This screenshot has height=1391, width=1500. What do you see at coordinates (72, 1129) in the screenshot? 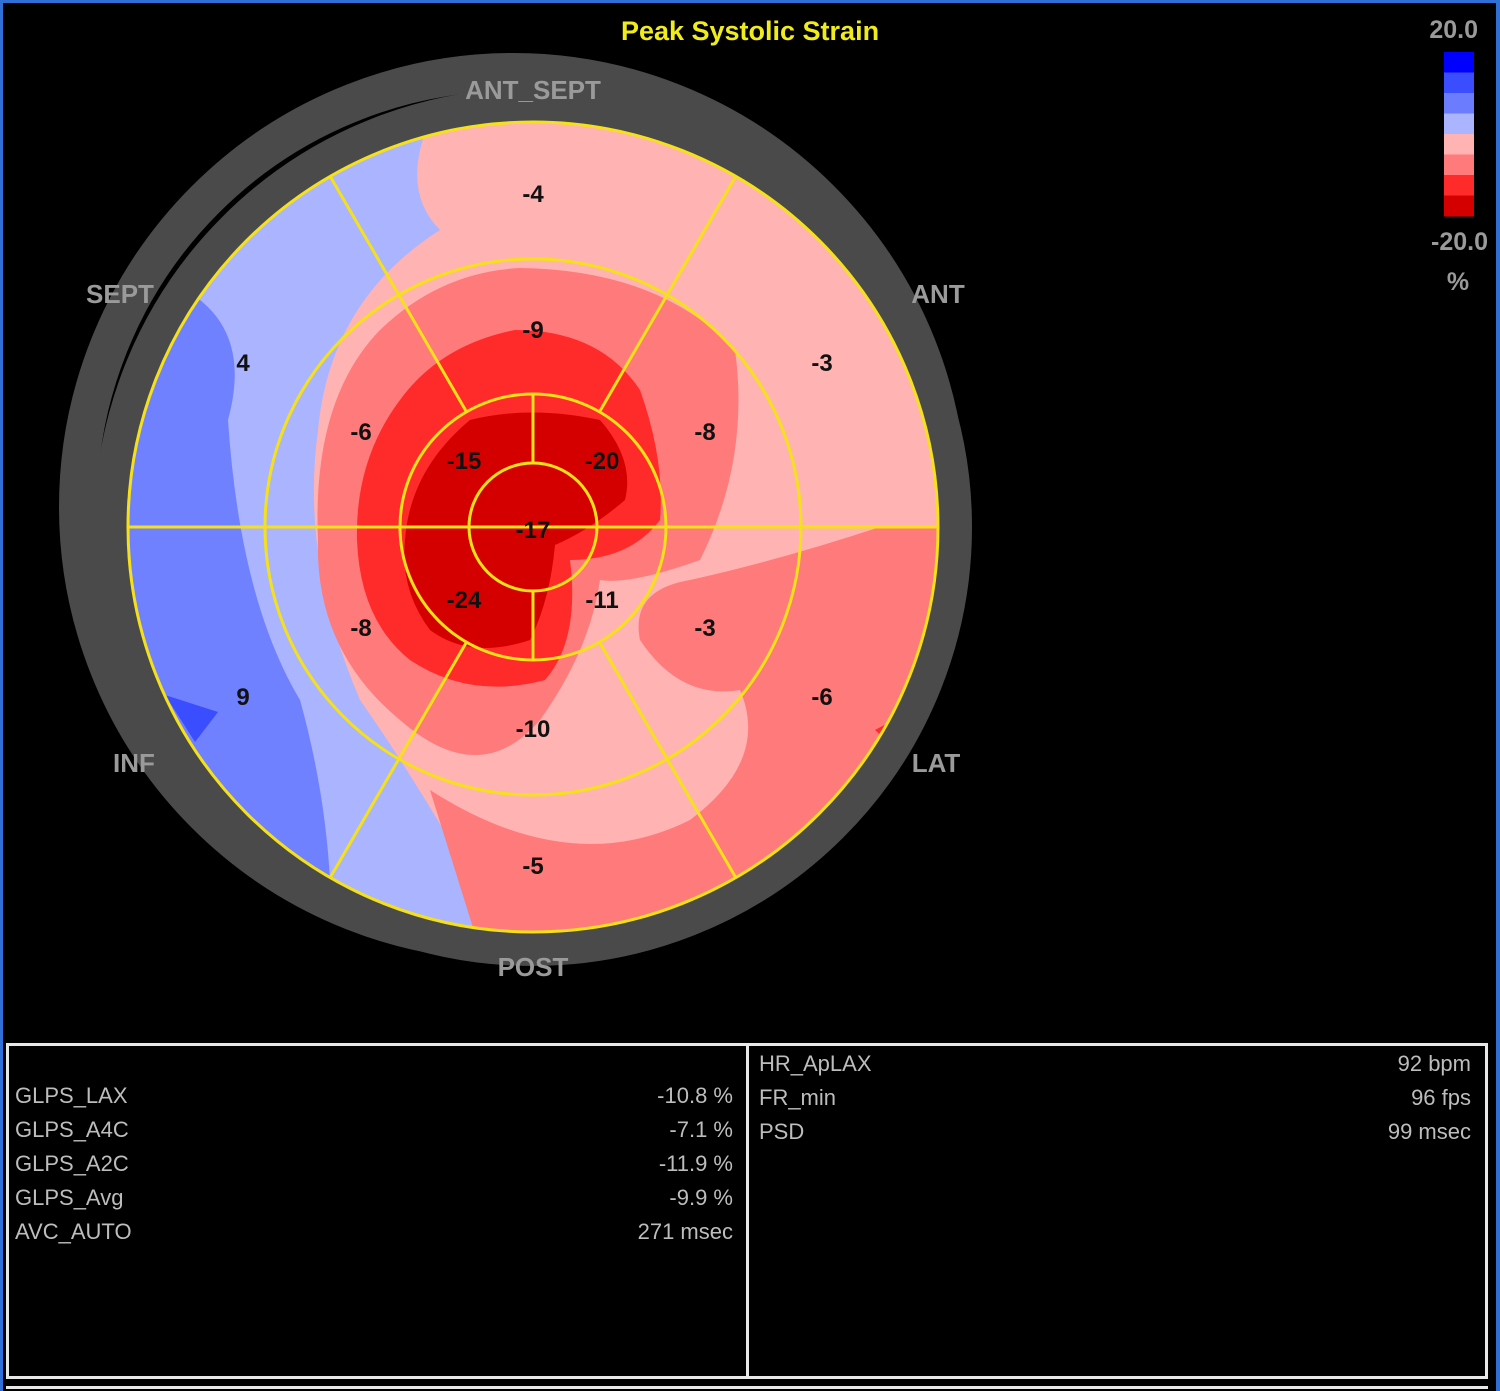
I see `measurement-label: GLPS_A4C` at bounding box center [72, 1129].